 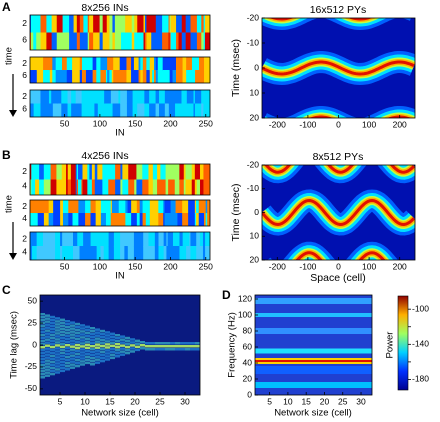 What do you see at coordinates (400, 124) in the screenshot?
I see `x-tick-label: 200` at bounding box center [400, 124].